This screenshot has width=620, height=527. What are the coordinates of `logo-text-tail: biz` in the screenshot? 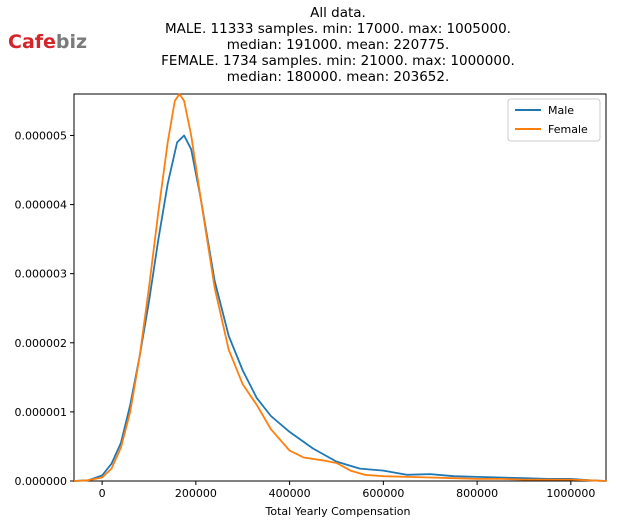 It's located at (71, 42).